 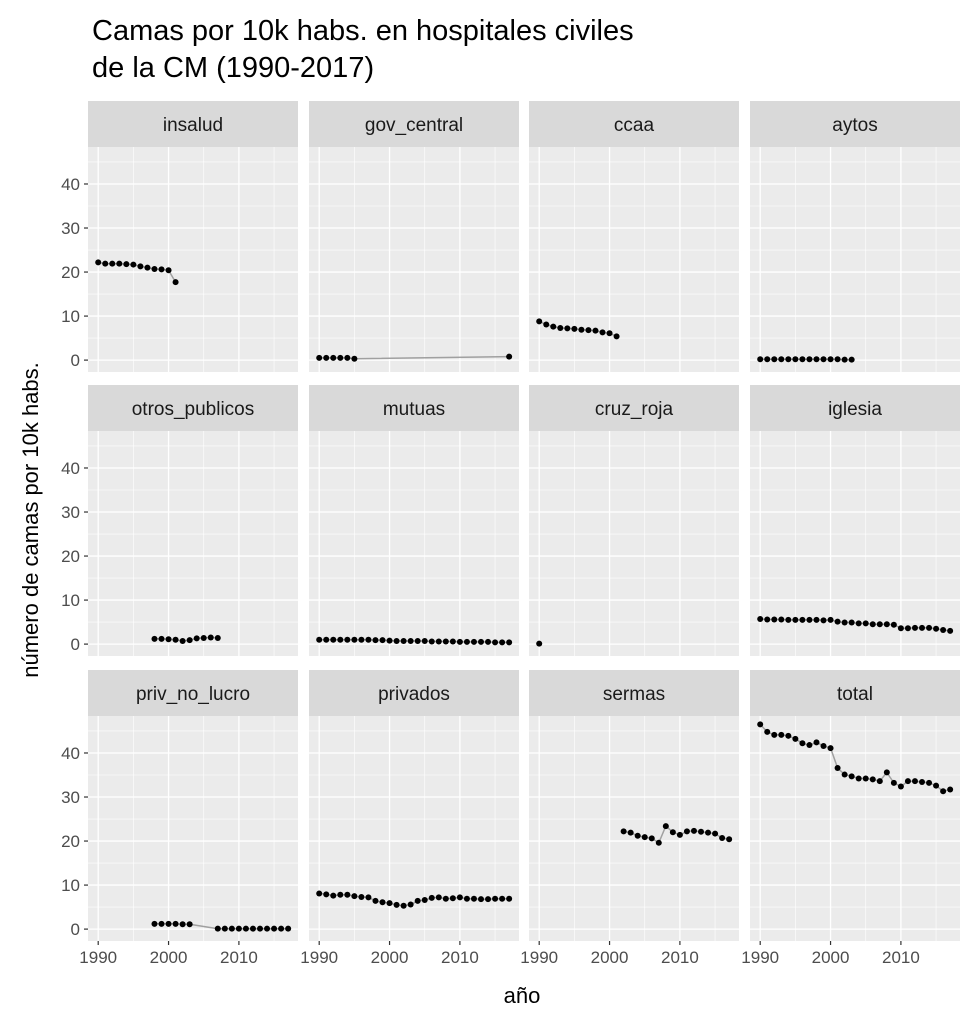 I want to click on facet-strip-label: insalud, so click(x=193, y=125).